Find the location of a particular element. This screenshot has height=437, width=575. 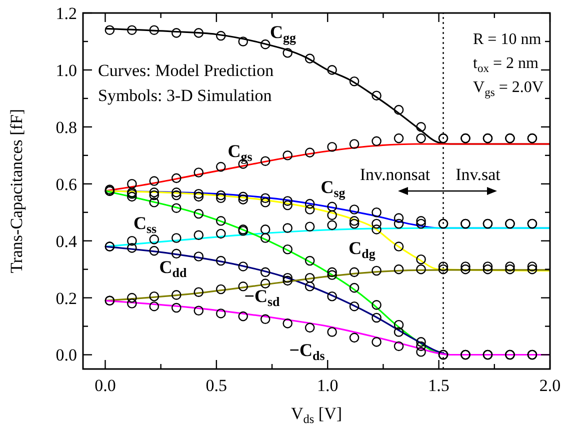

annotation: Inv.nonsat is located at coordinates (395, 174).